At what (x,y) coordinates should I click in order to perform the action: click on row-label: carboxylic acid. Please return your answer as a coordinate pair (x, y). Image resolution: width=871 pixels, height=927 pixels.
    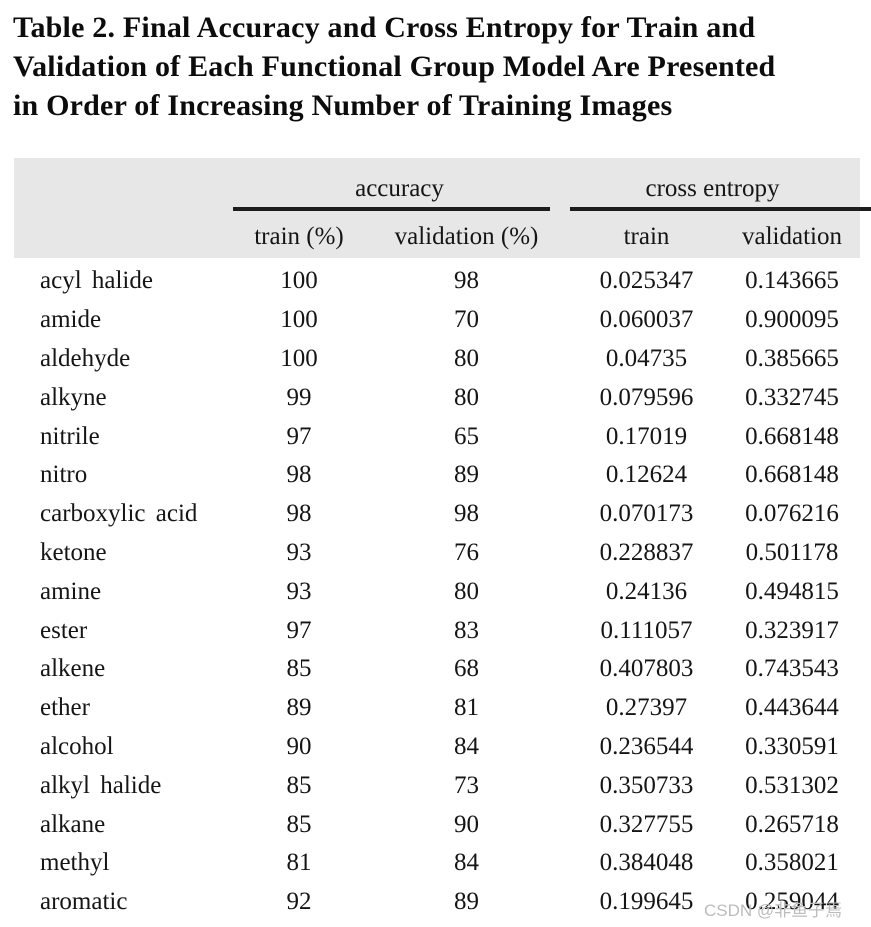
    Looking at the image, I should click on (119, 514).